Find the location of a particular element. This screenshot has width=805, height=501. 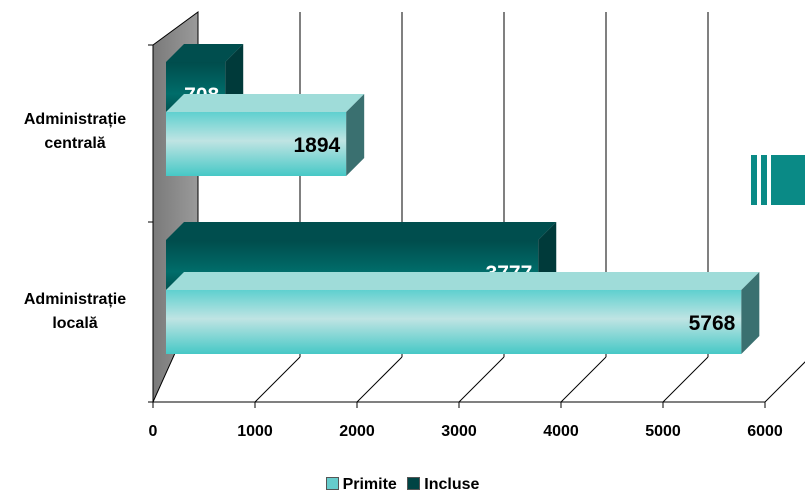

bar-primite-0-side is located at coordinates (355, 135).